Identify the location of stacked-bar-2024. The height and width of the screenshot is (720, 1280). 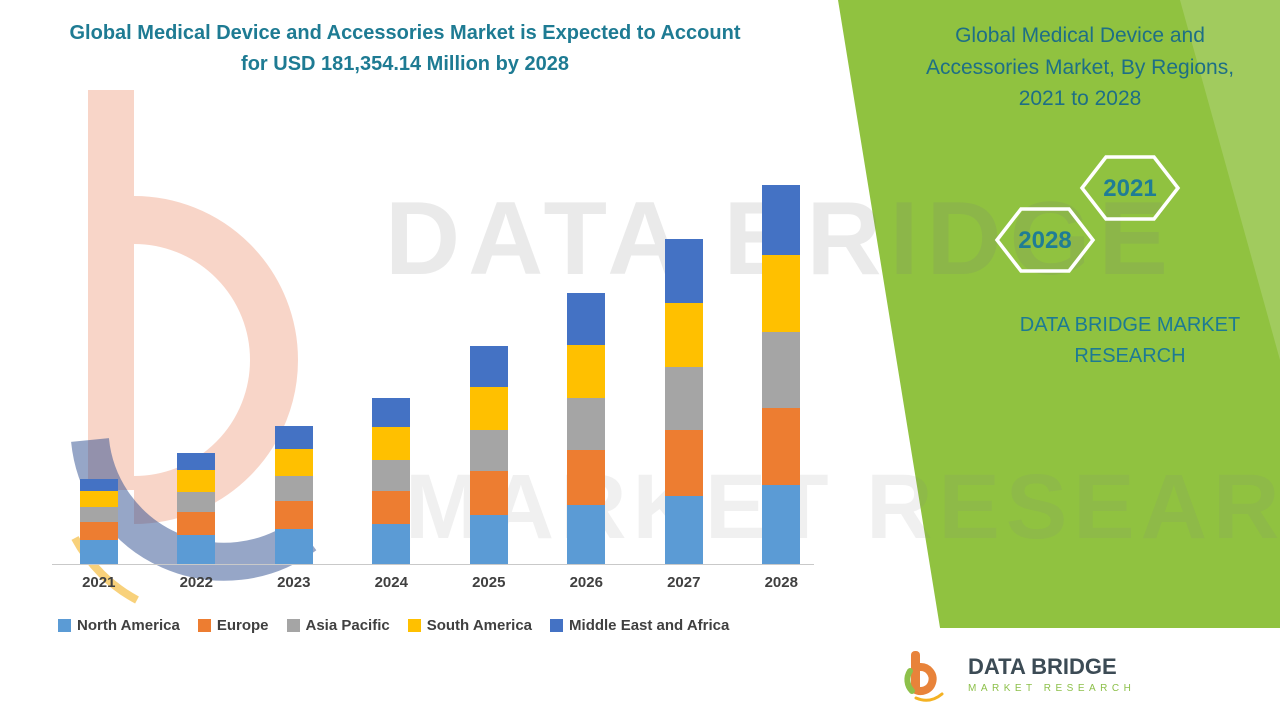
(391, 481).